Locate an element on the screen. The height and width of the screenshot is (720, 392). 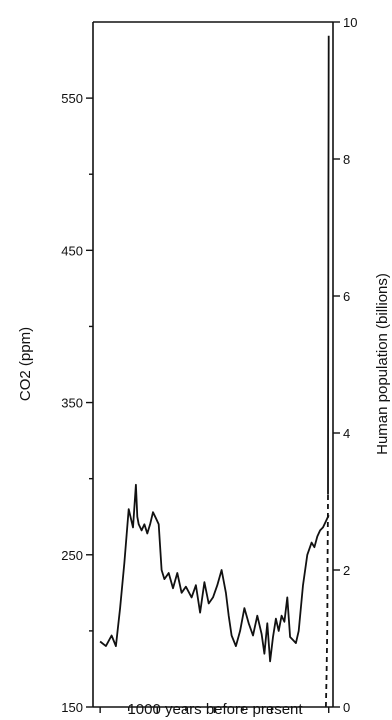
left-axis-ticks: 150 250 350 450 550 is located at coordinates (77, 403).